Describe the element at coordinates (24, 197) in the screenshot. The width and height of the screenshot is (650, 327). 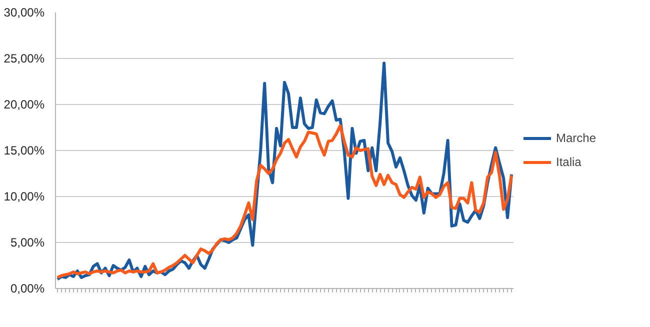
I see `y-tick-label: 10,00%` at that location.